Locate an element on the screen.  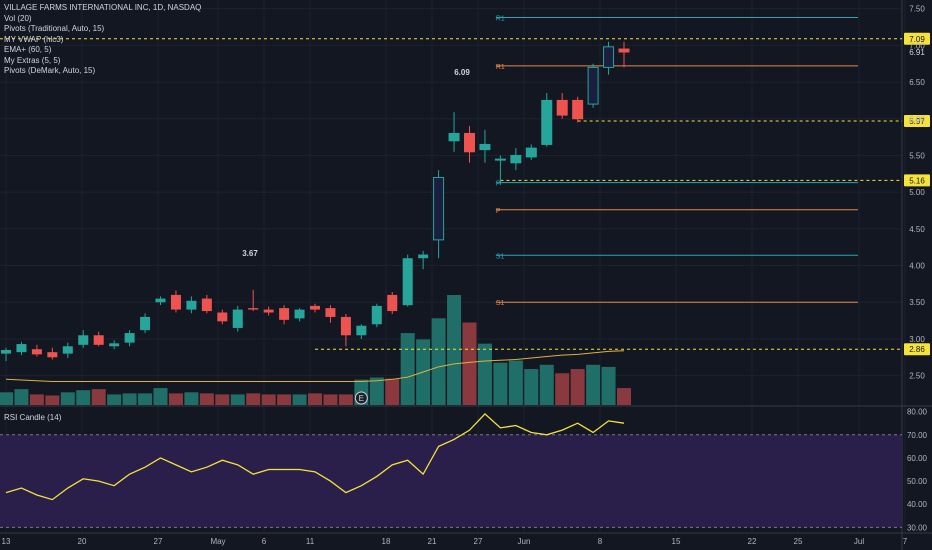
time-axis-tick: 8 is located at coordinates (600, 541).